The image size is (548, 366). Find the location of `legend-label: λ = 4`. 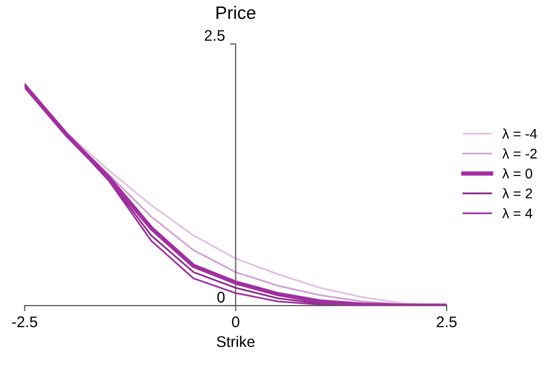

legend-label: λ = 4 is located at coordinates (517, 213).